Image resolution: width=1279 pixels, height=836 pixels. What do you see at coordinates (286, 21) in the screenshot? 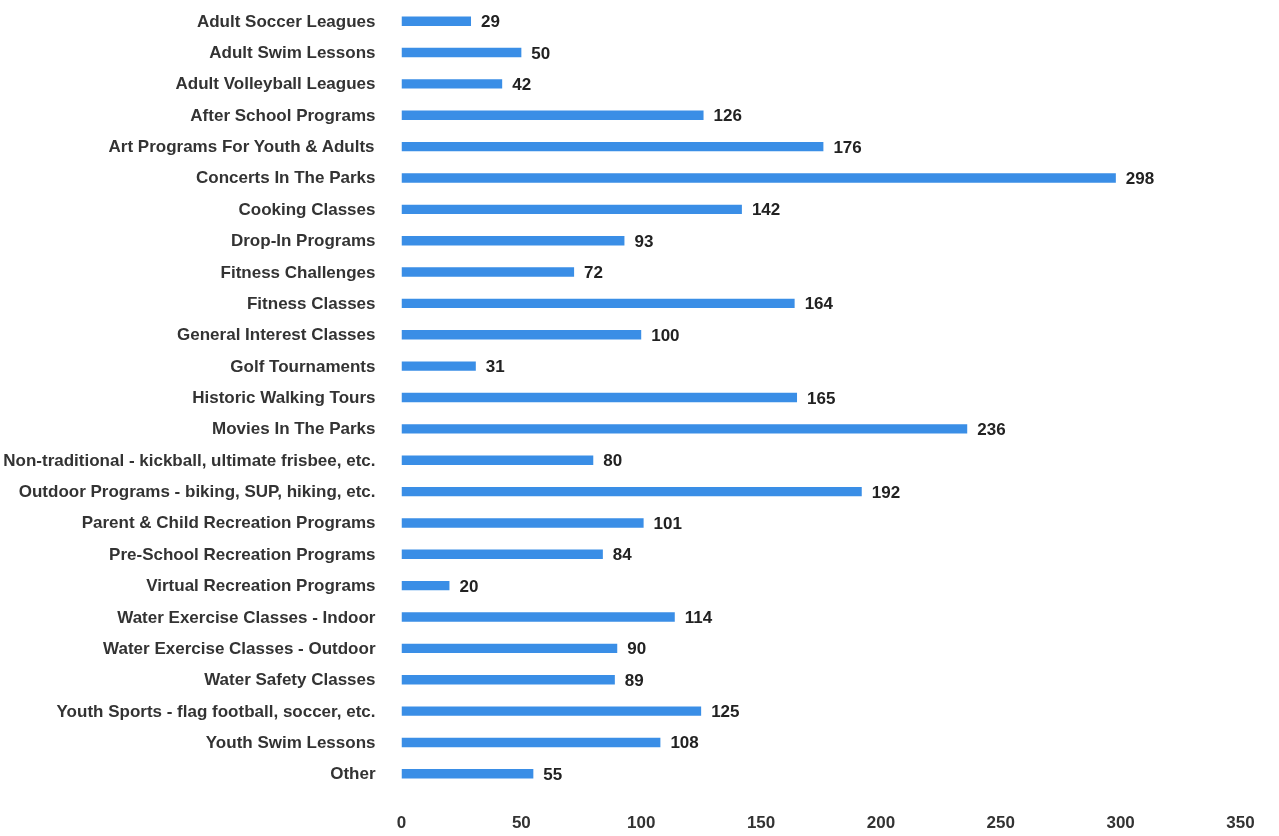
I see `y-tick-label: Adult Soccer Leagues` at bounding box center [286, 21].